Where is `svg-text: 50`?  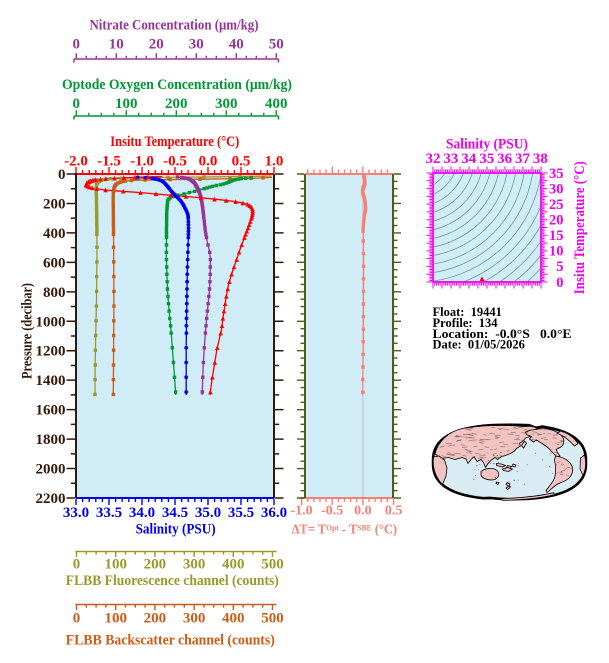 svg-text: 50 is located at coordinates (276, 44).